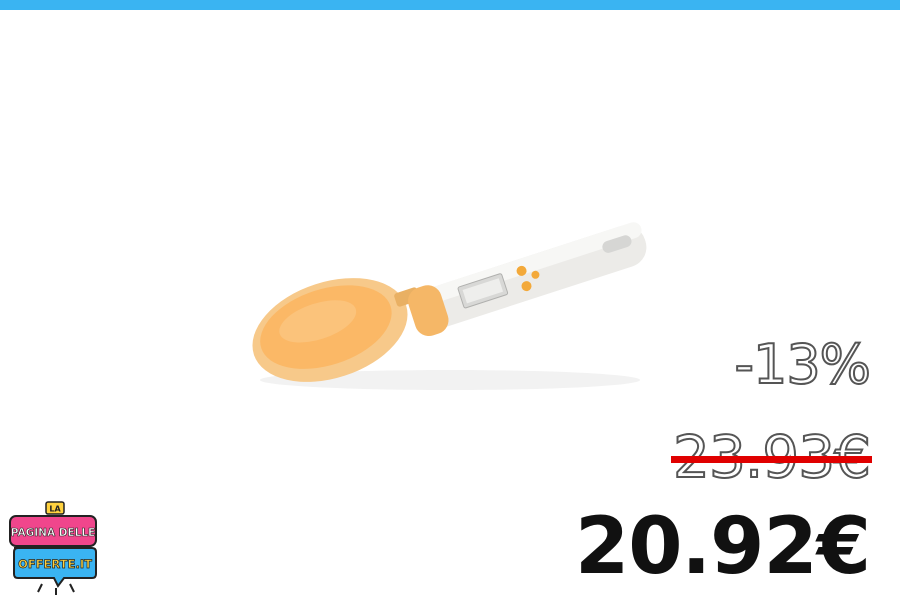 The height and width of the screenshot is (600, 900). Describe the element at coordinates (55, 564) in the screenshot. I see `logo-text-offerte: OFFERTE.IT` at that location.